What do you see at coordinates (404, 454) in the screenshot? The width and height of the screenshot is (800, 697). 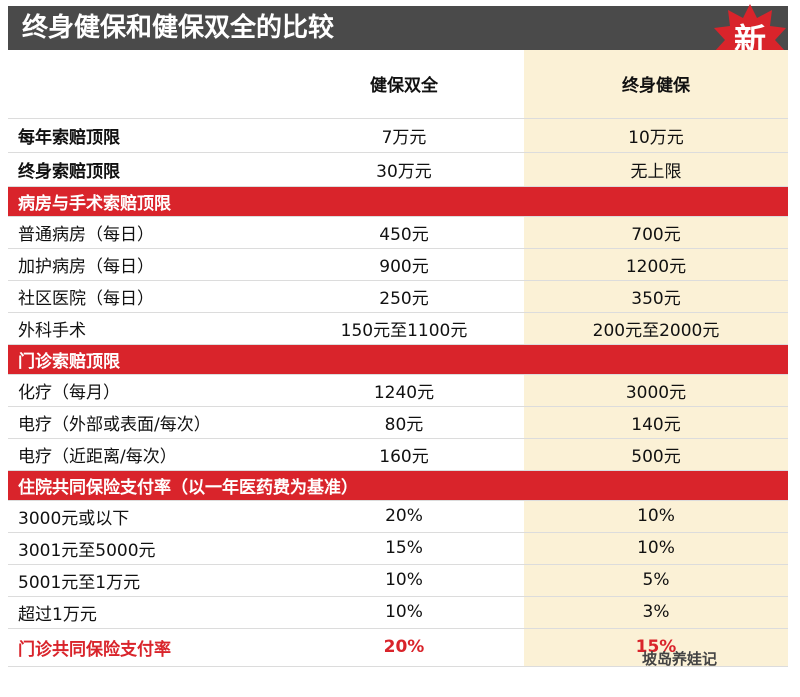 I see `plan-a-value: 160元` at bounding box center [404, 454].